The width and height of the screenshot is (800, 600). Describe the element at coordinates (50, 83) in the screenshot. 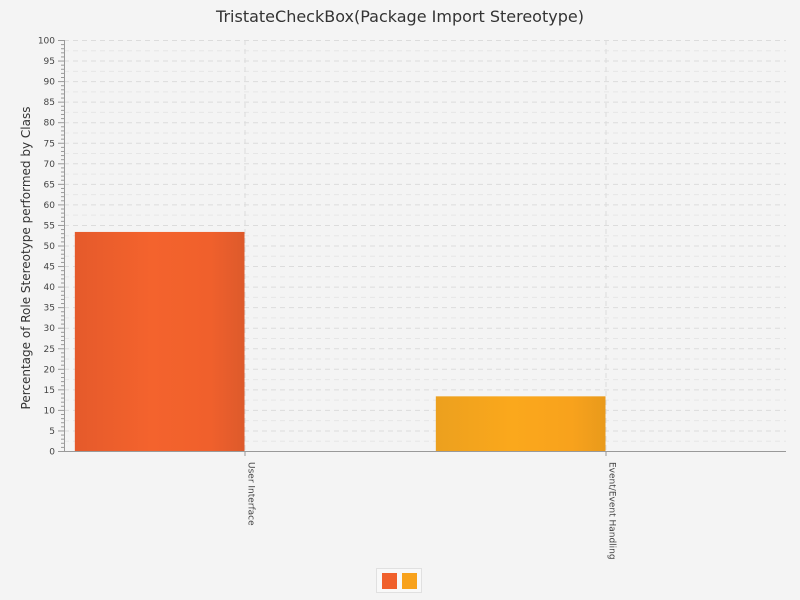

I see `y-tick-label: 90` at that location.